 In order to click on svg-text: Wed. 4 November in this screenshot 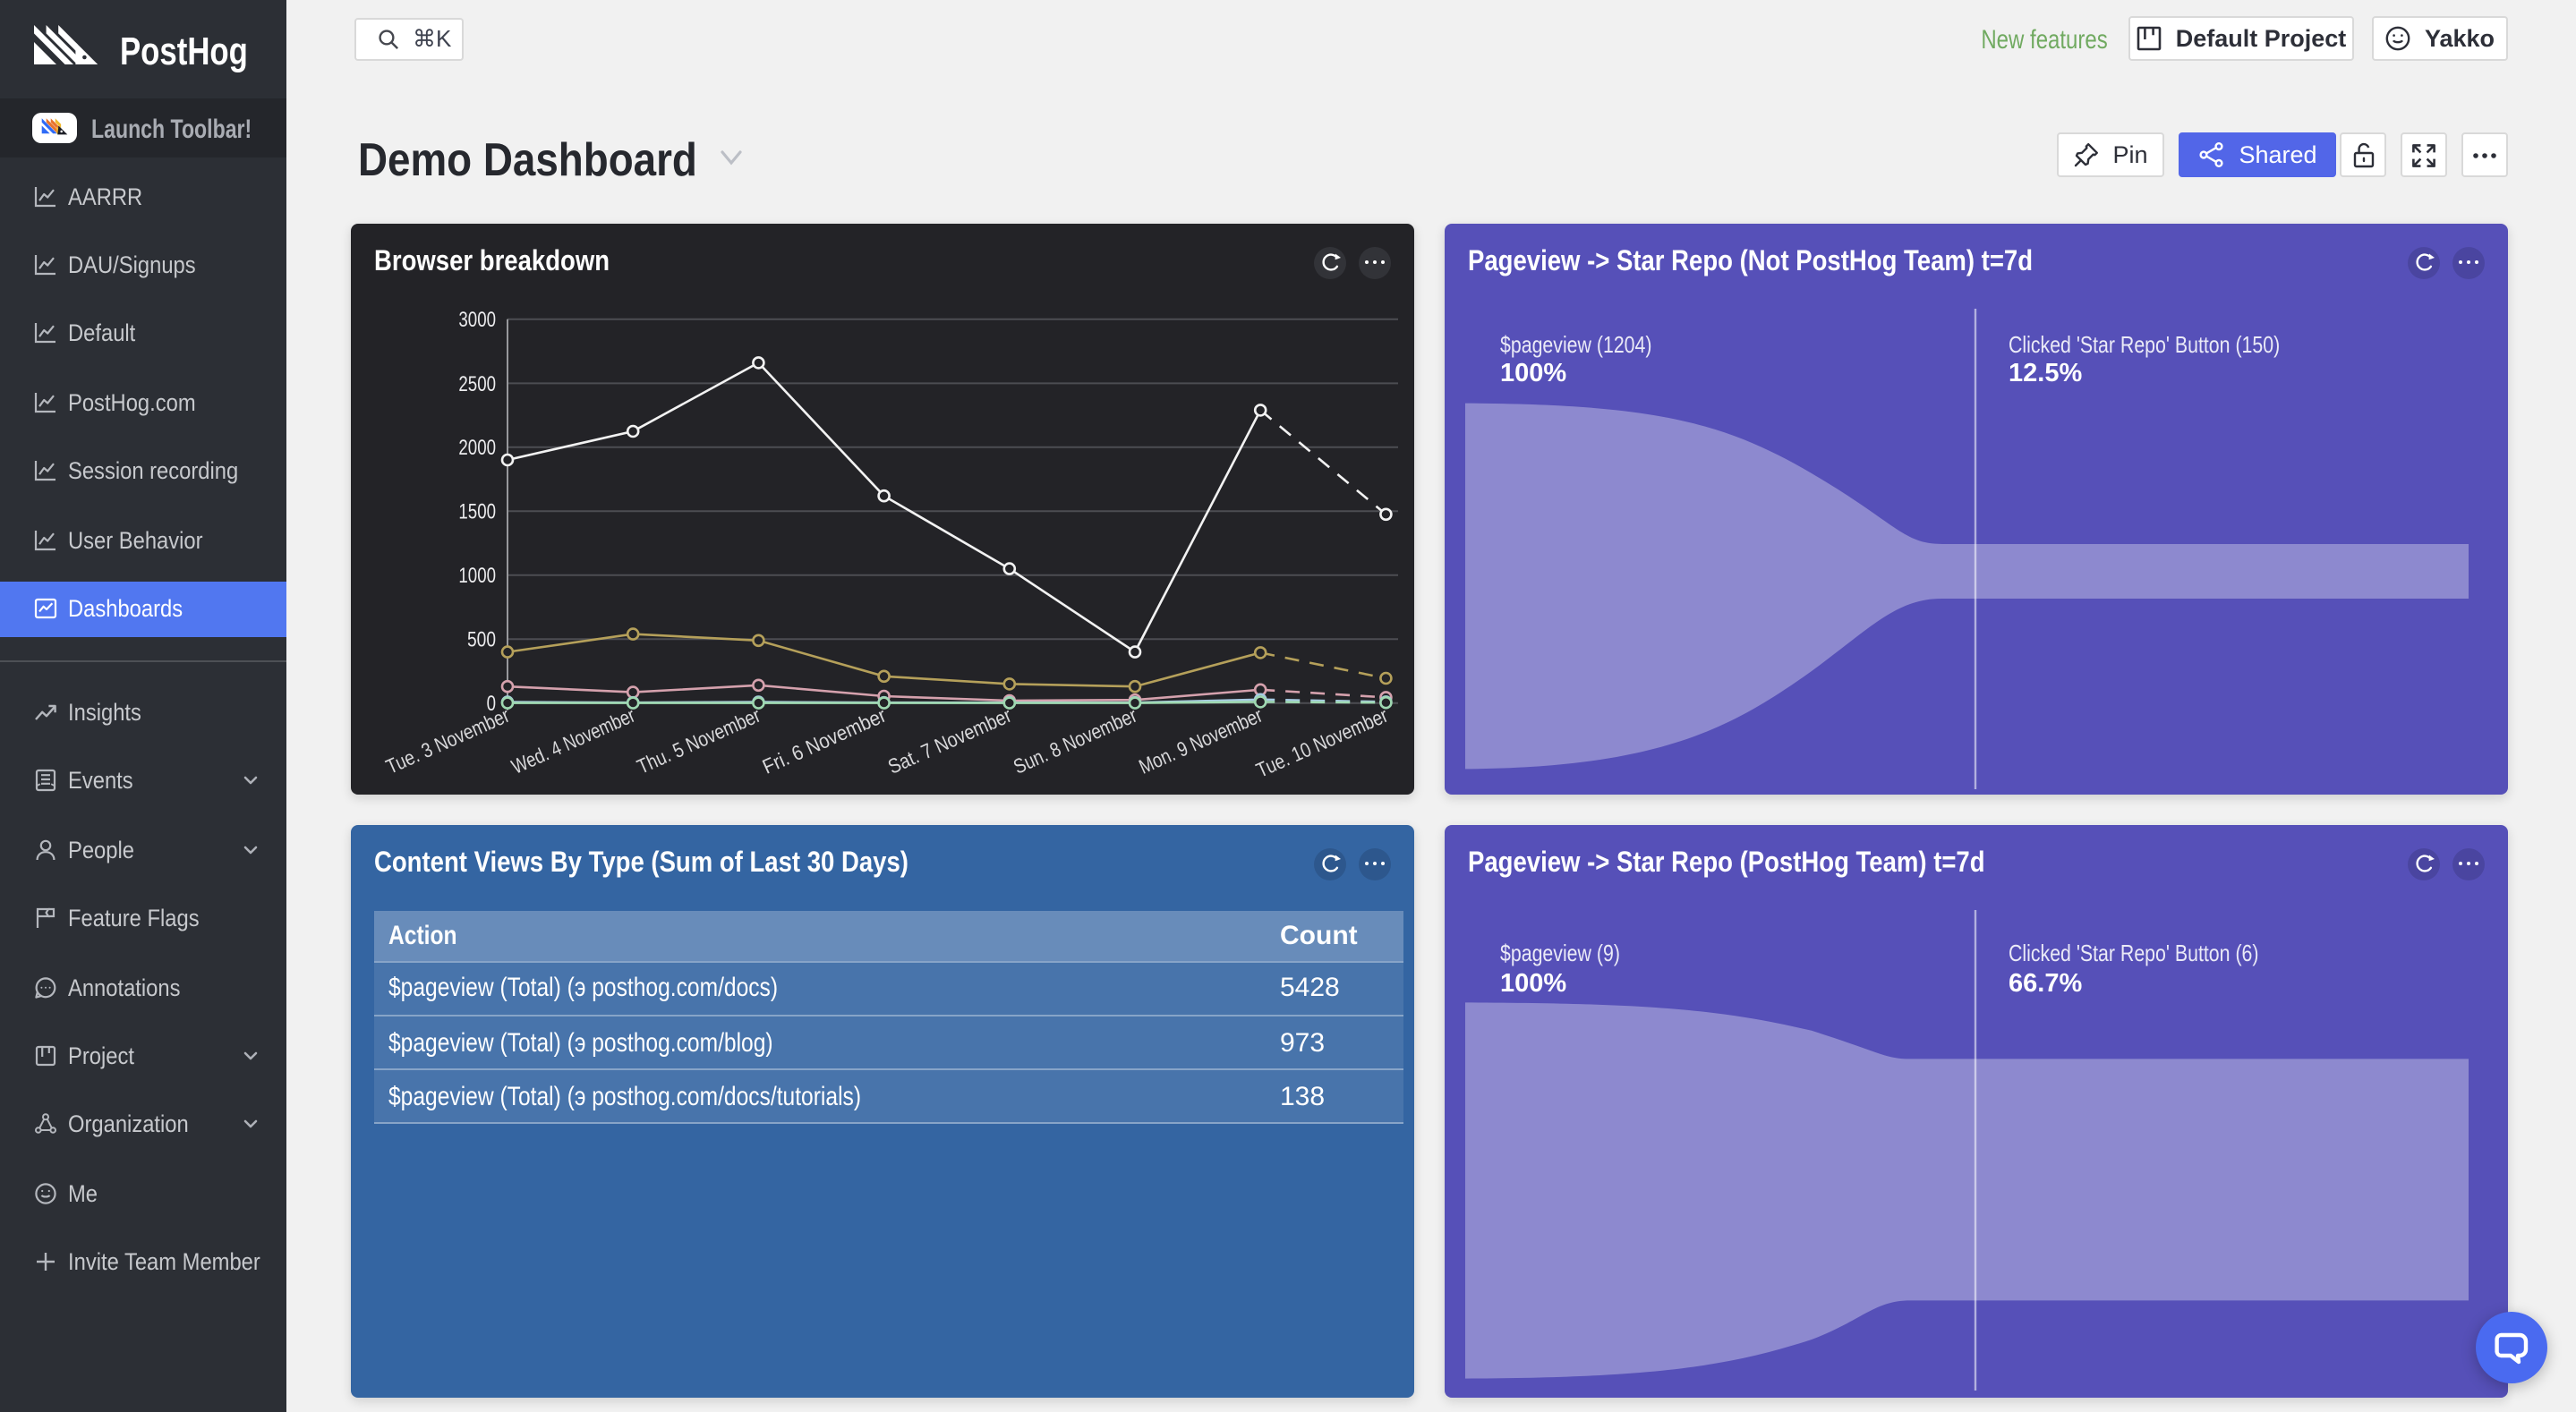, I will do `click(573, 740)`.